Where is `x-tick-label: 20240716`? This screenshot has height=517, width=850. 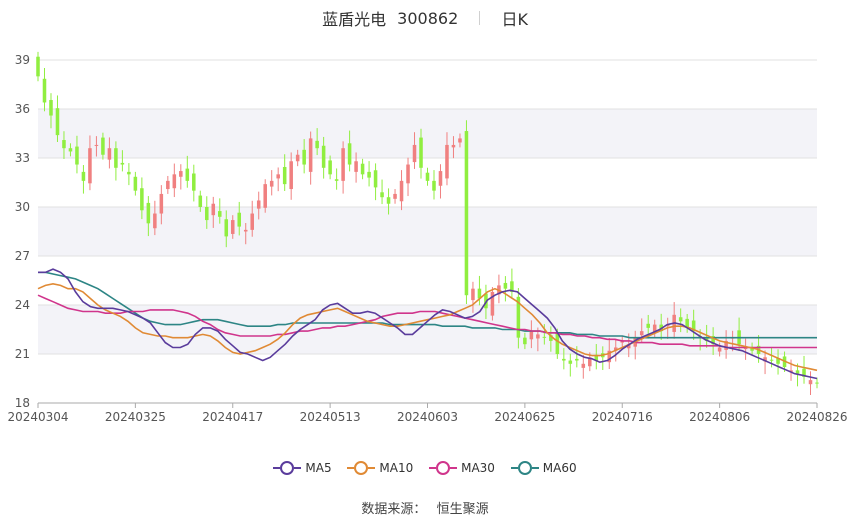 x-tick-label: 20240716 is located at coordinates (622, 417).